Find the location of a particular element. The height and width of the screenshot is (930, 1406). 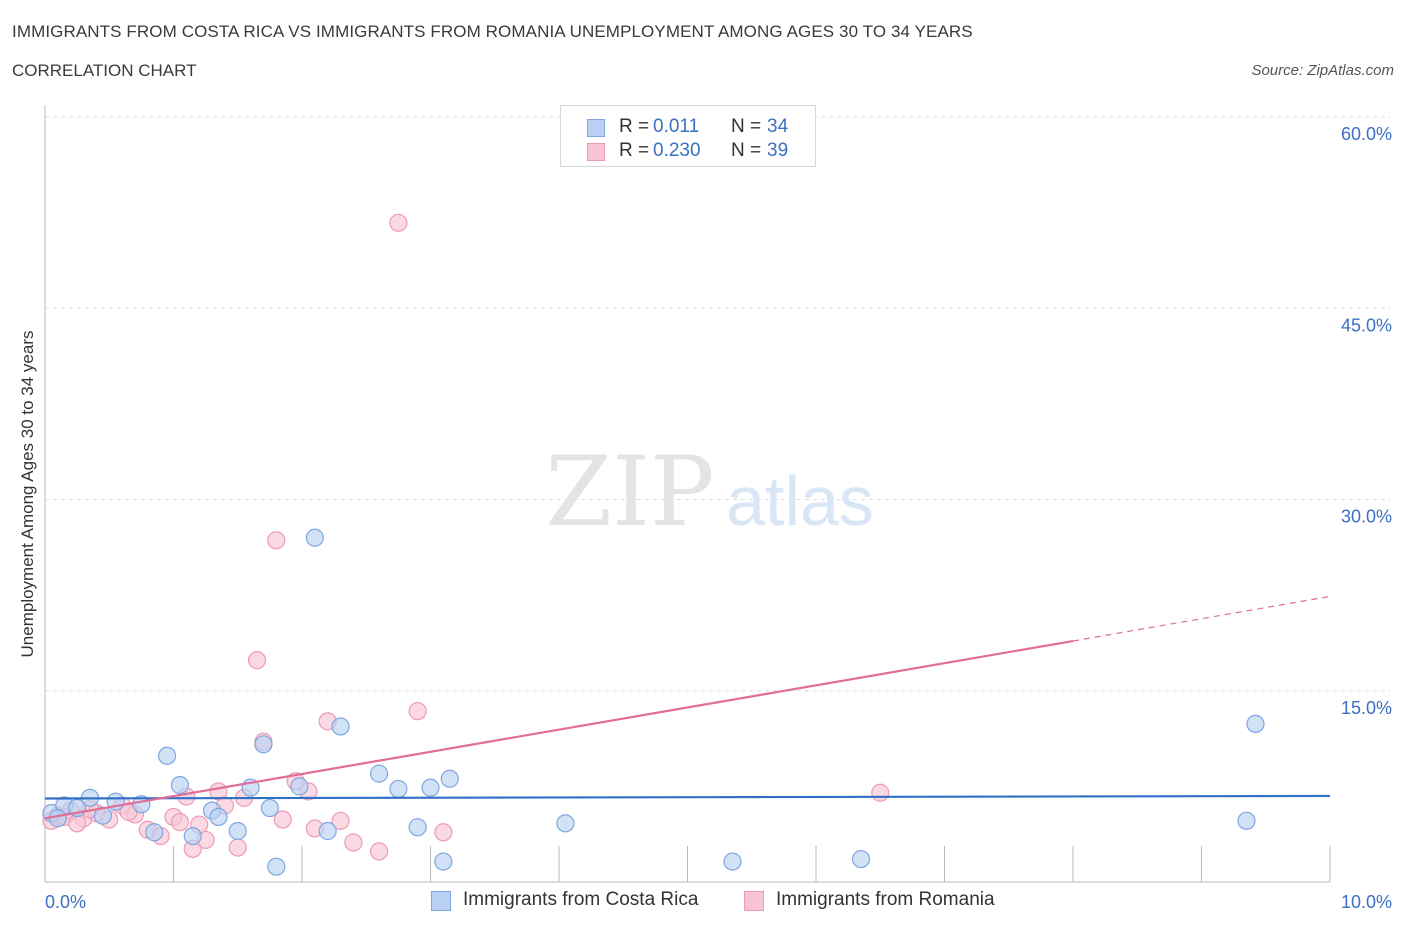

x-tick-label: 10.0% is located at coordinates (1366, 902).